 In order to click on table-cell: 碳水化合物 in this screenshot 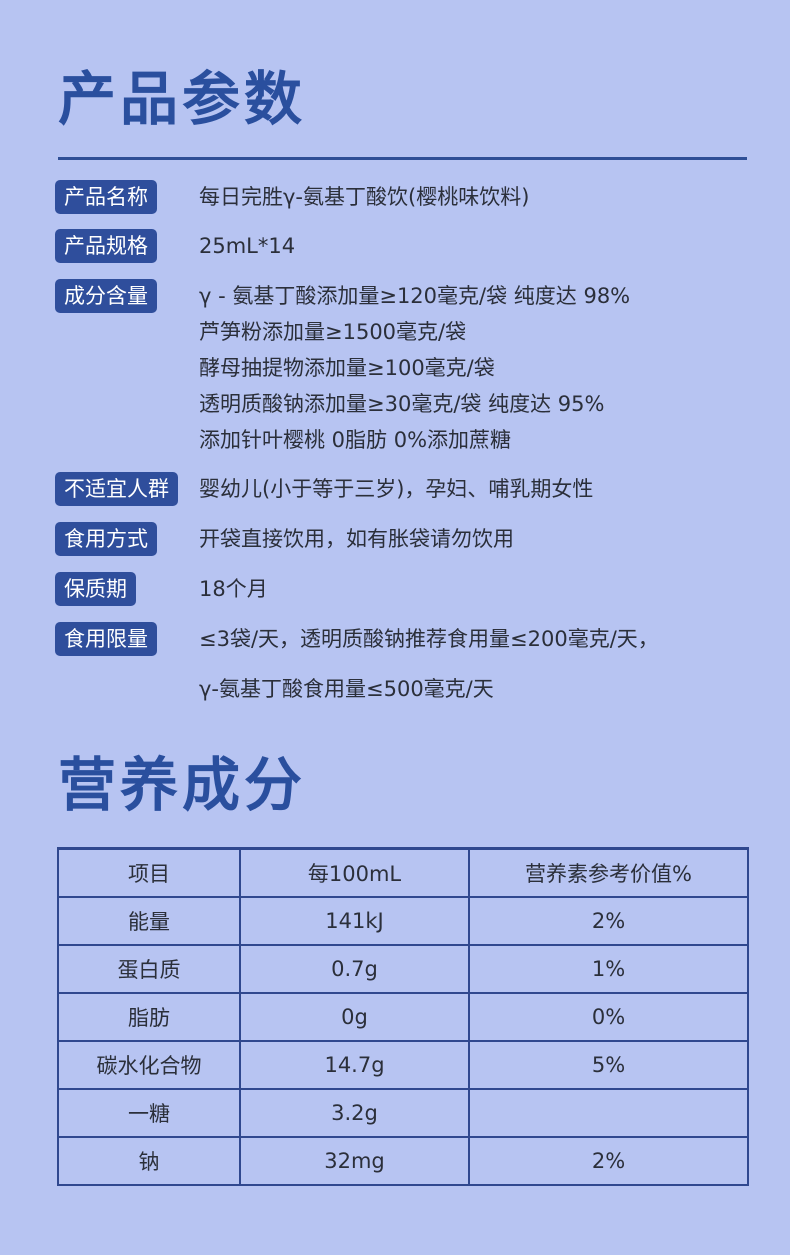, I will do `click(149, 1065)`.